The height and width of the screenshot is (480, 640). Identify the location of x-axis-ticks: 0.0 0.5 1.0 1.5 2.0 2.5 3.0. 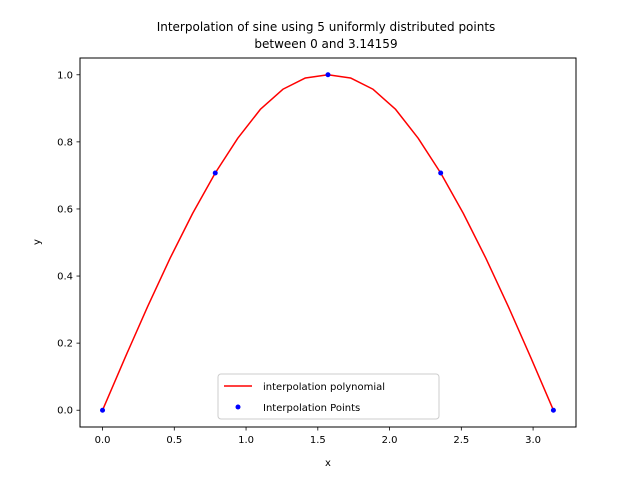
(318, 436).